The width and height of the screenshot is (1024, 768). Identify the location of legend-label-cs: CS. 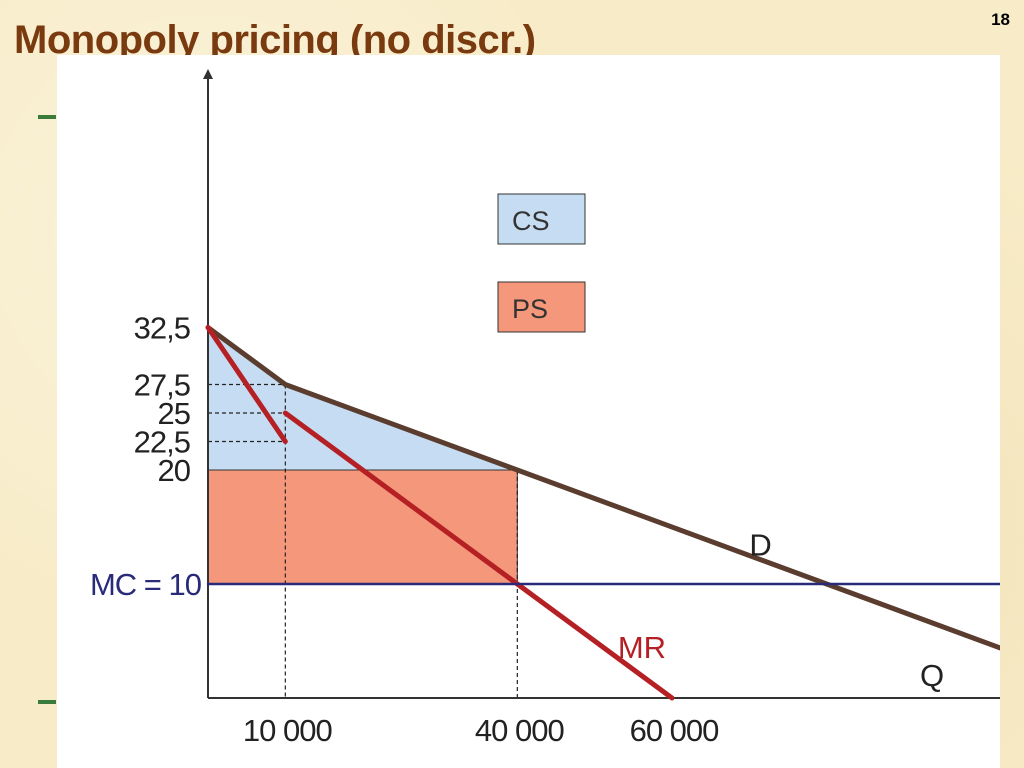
(531, 221).